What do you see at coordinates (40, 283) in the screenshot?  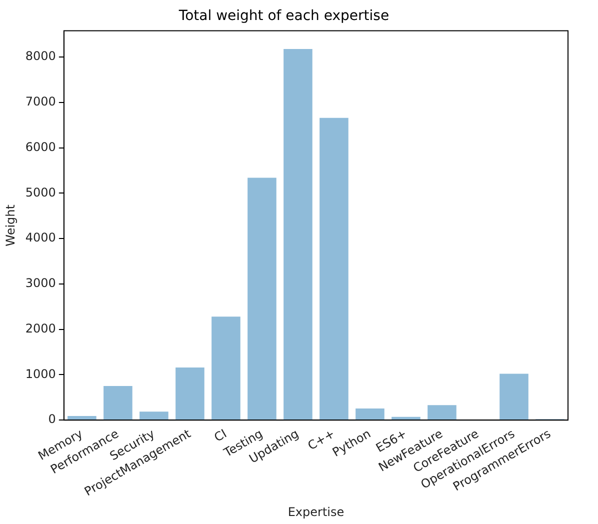 I see `y-tick-label: 3000` at bounding box center [40, 283].